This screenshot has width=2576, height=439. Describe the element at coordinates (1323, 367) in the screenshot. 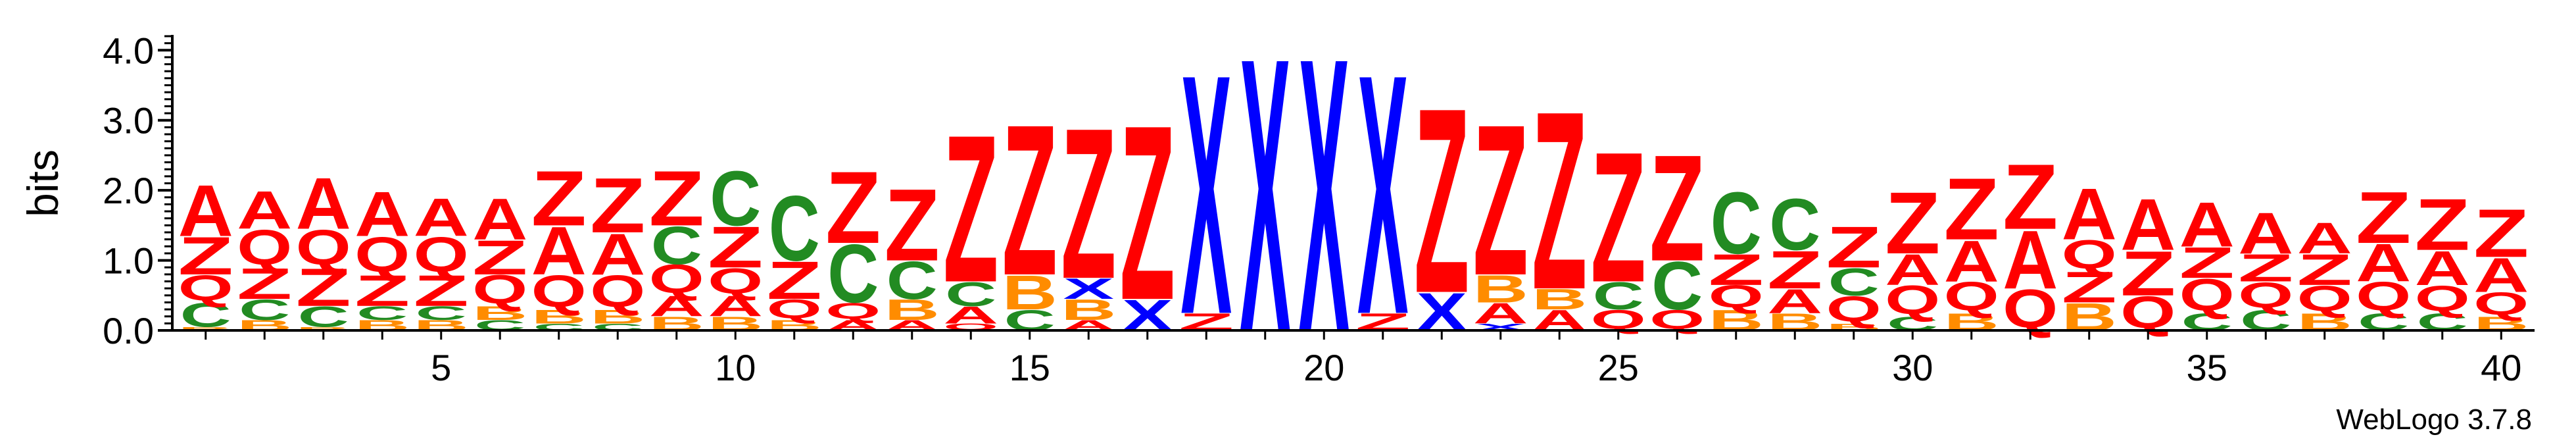

I see `x-tick-label: 20` at that location.